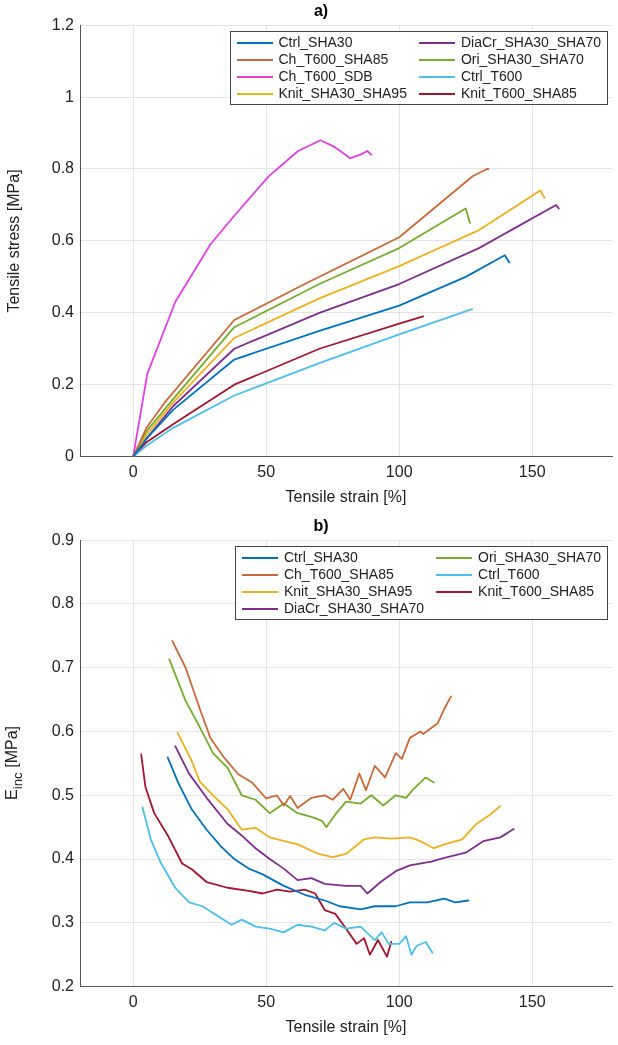 The image size is (618, 1045). I want to click on y-tick-label: 0.7, so click(63, 667).